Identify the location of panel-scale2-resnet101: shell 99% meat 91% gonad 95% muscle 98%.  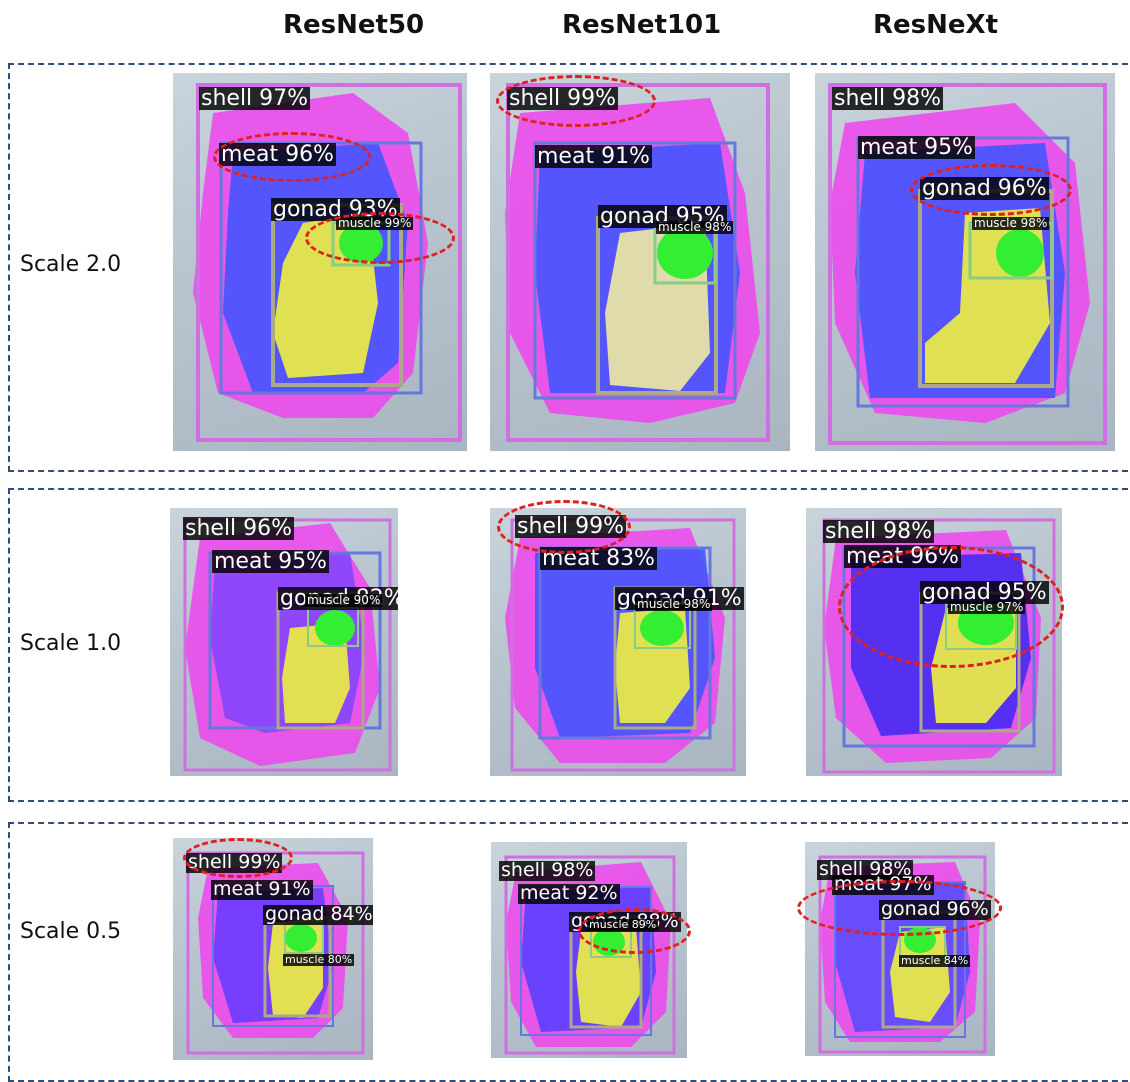
(640, 262).